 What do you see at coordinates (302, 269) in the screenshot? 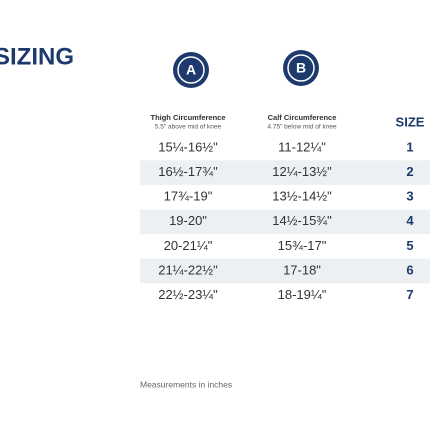
I see `cell: 17-18"` at bounding box center [302, 269].